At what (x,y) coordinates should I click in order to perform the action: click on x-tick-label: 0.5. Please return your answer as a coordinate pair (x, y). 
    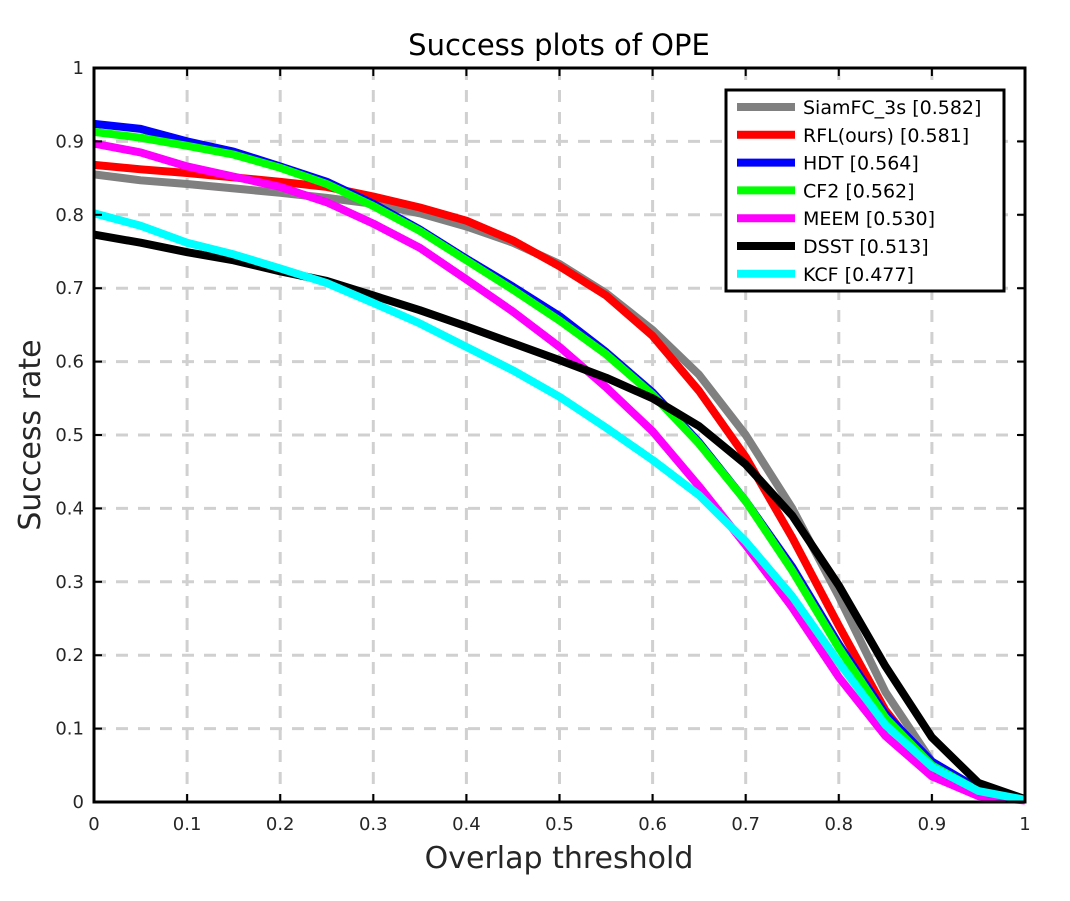
    Looking at the image, I should click on (559, 824).